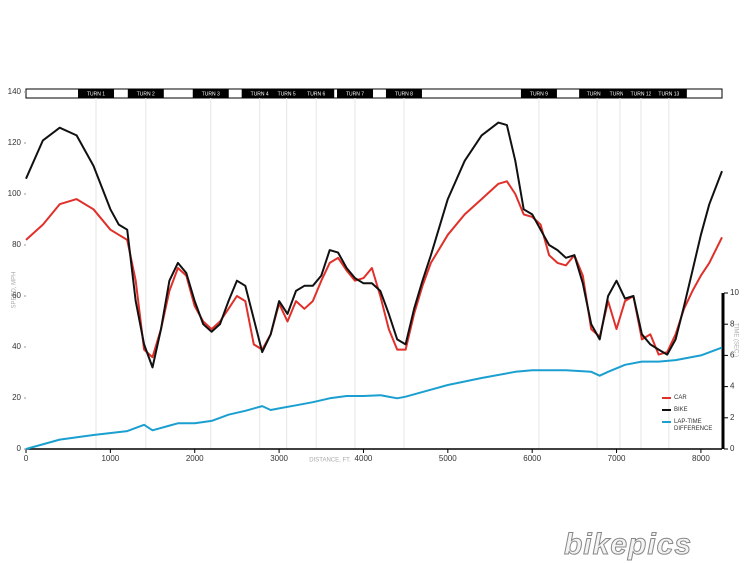  Describe the element at coordinates (734, 292) in the screenshot. I see `y2-tick-label: 10` at that location.